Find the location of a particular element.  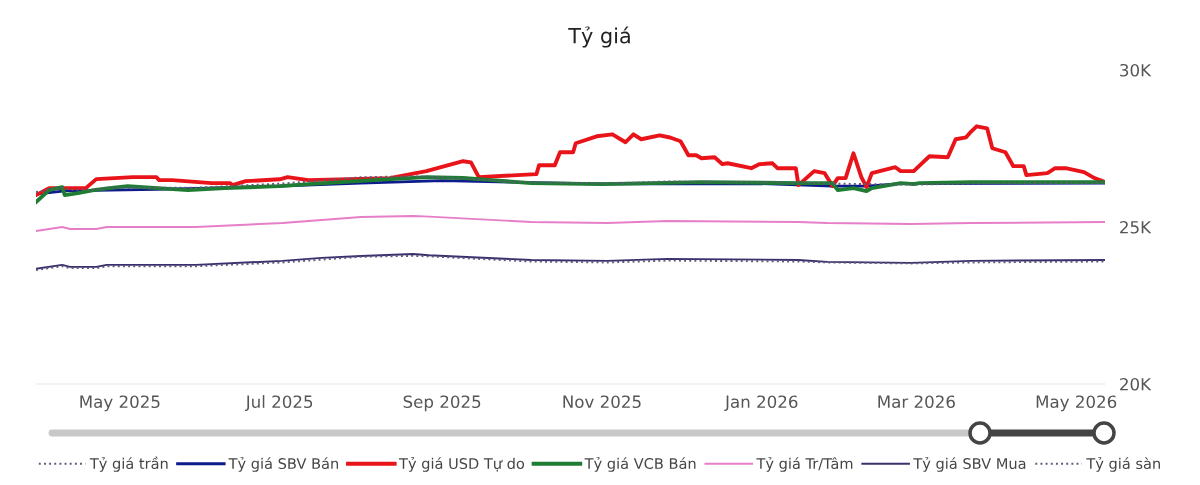

x-tick-label: Sep 2025 is located at coordinates (442, 403).